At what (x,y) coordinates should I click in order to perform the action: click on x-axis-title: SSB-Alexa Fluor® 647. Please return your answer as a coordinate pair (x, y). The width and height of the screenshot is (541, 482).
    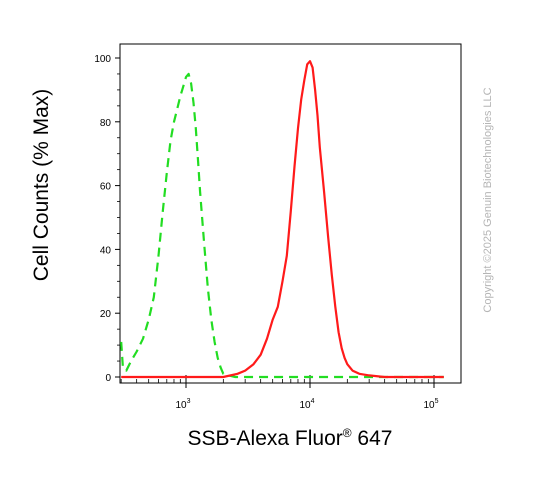
    Looking at the image, I should click on (290, 438).